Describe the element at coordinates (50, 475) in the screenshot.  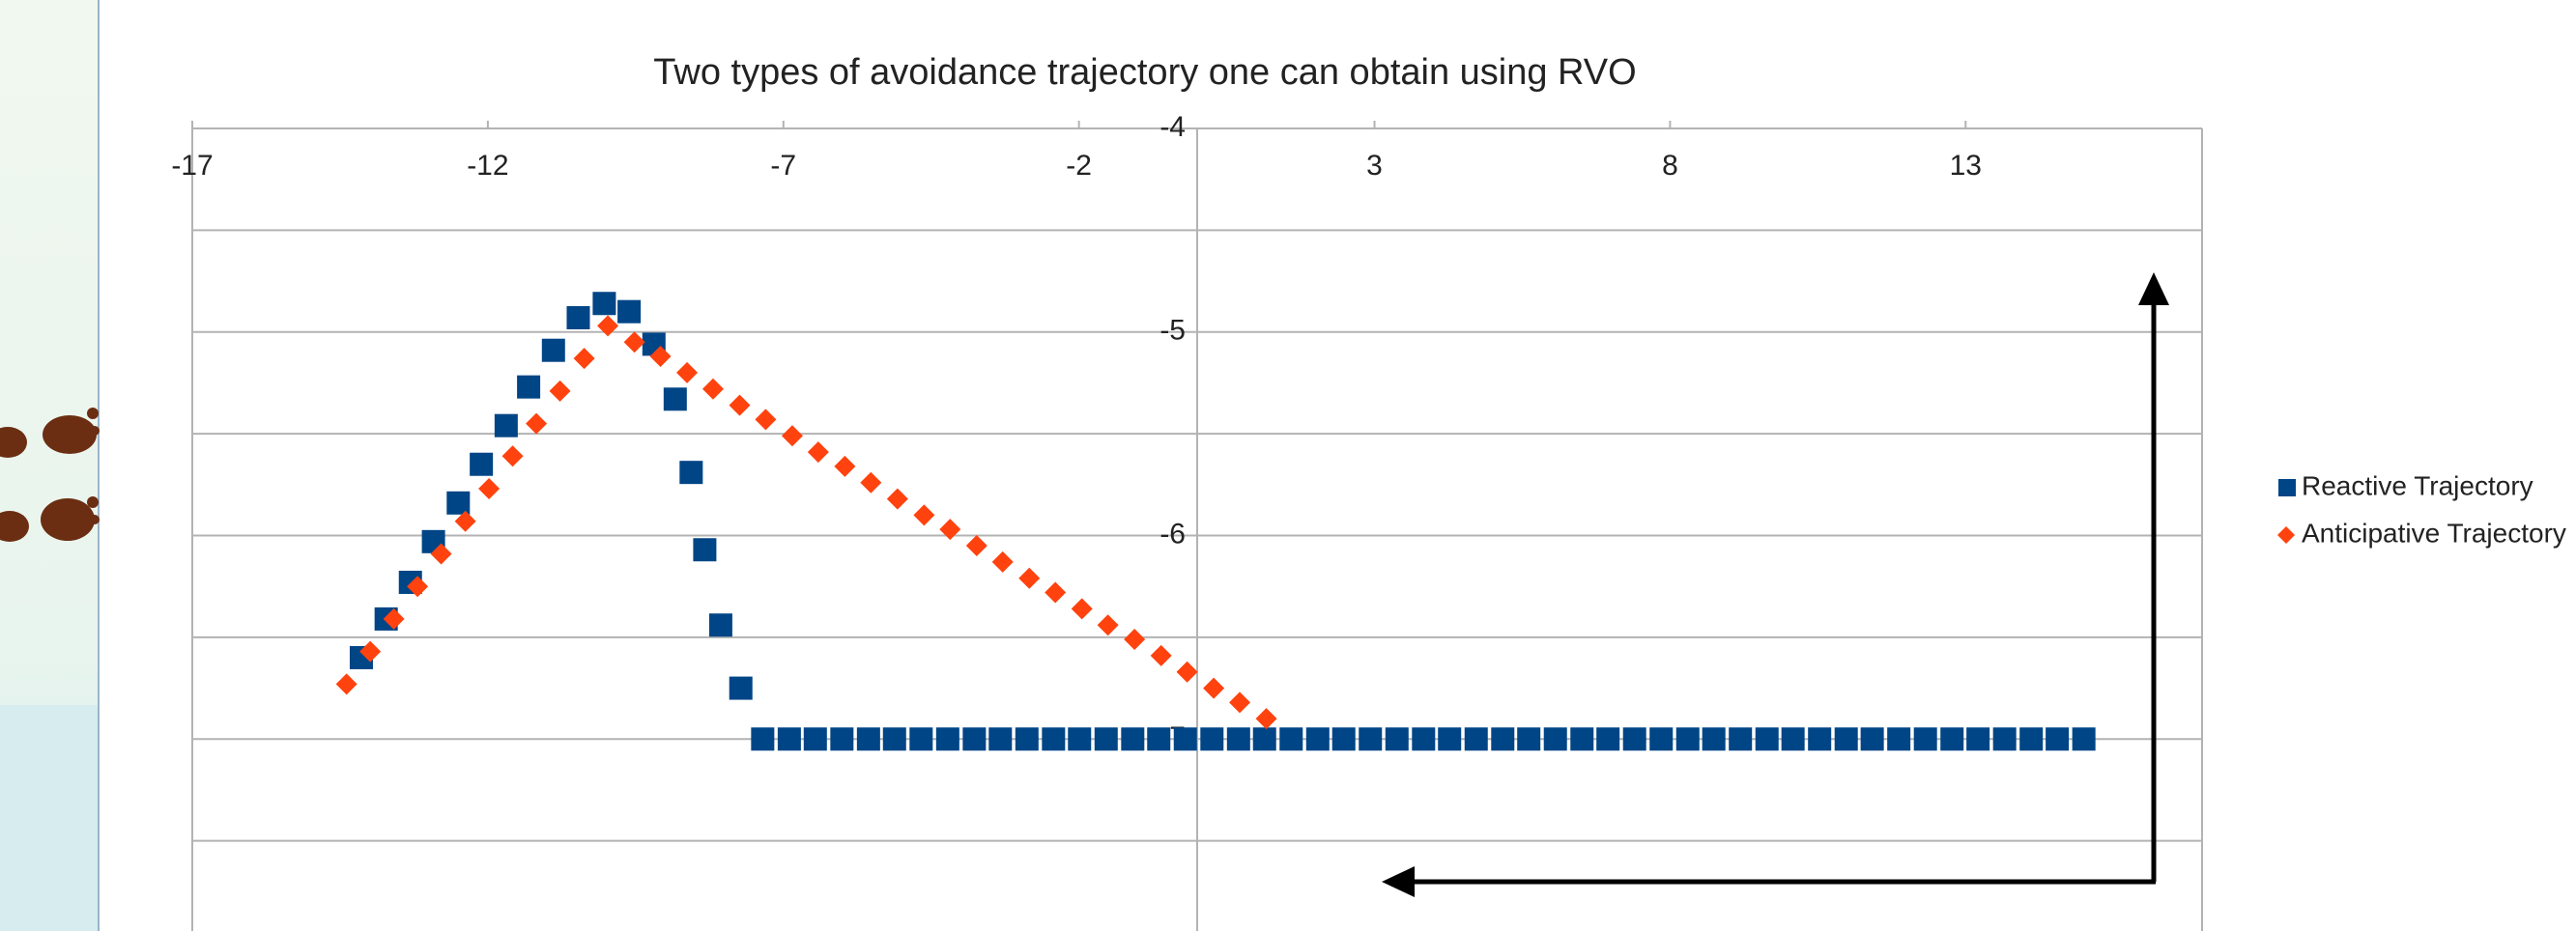
I see `footprints-icon` at that location.